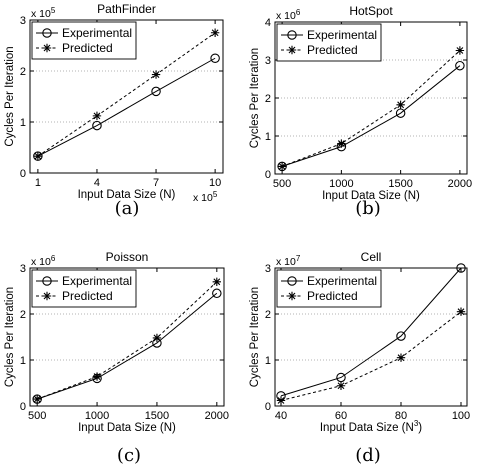  What do you see at coordinates (288, 15) in the screenshot?
I see `y-multiplier: x 106` at bounding box center [288, 15].